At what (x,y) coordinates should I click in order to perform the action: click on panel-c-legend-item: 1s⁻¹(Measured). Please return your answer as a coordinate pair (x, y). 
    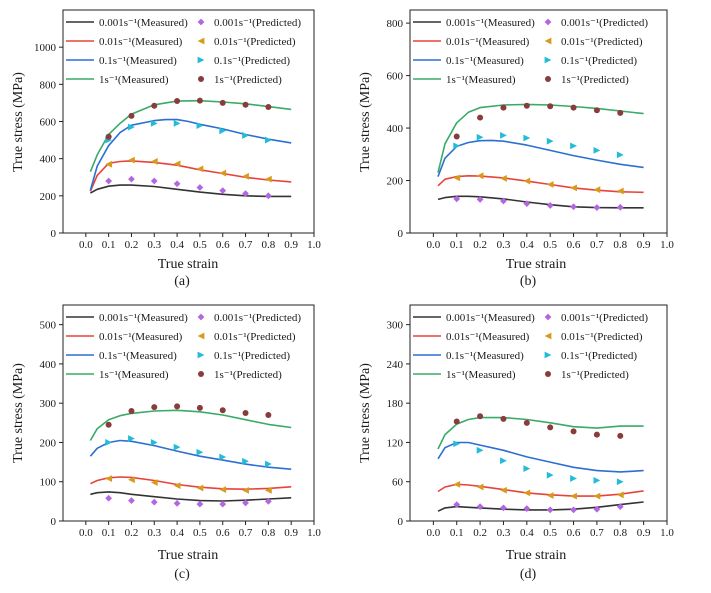
    Looking at the image, I should click on (117, 375).